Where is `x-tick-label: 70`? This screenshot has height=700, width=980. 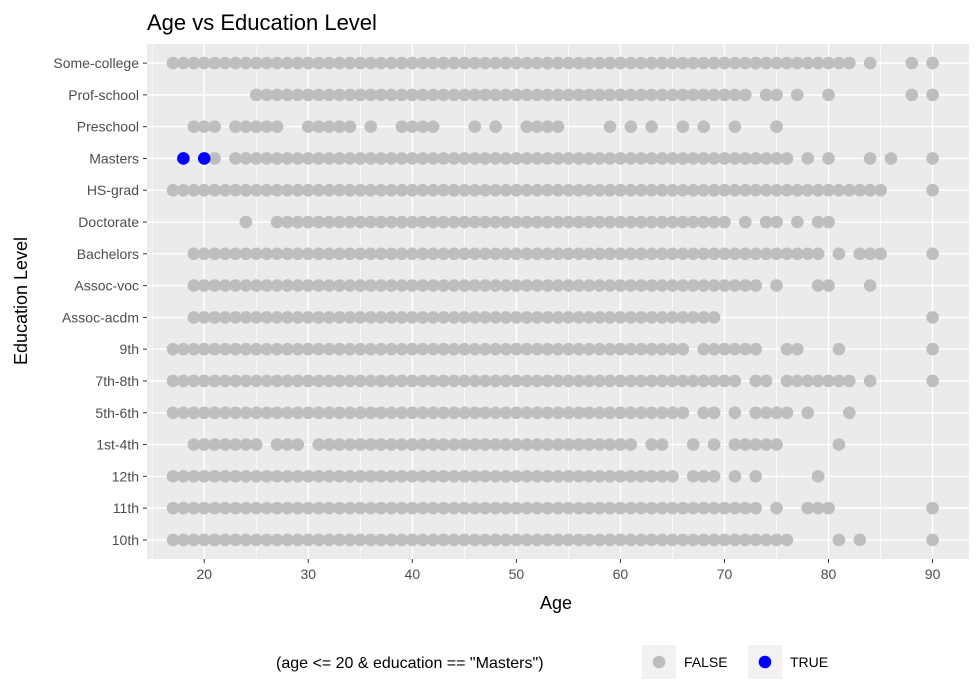
x-tick-label: 70 is located at coordinates (725, 574).